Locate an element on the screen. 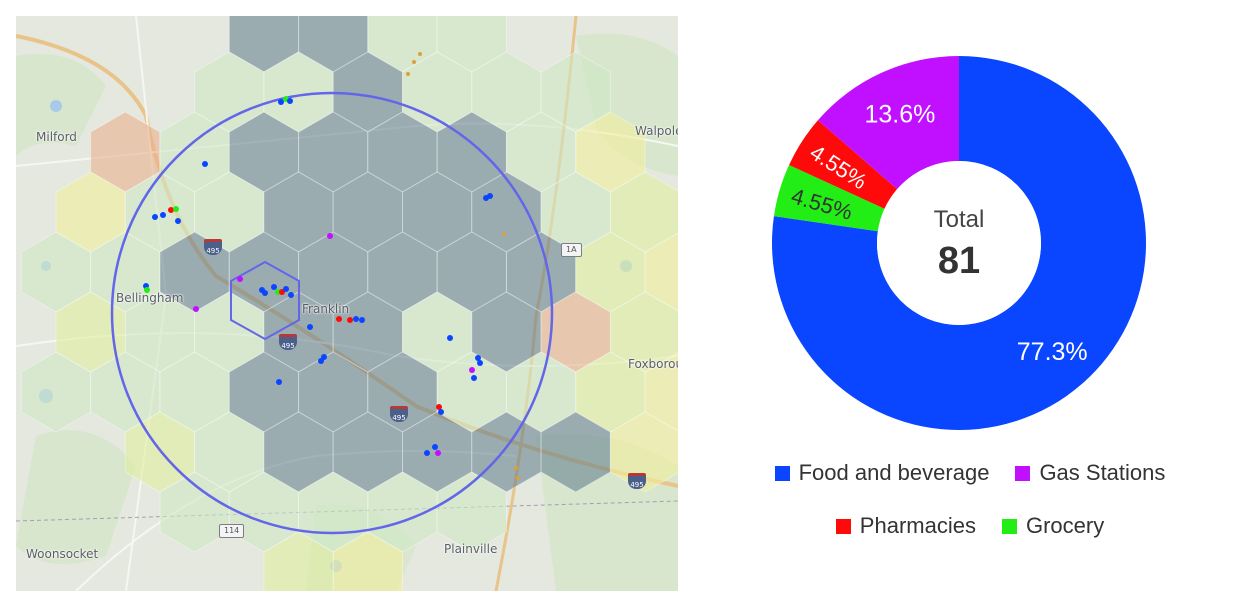 Image resolution: width=1240 pixels, height=608 pixels. donut-slice-pharmacies is located at coordinates (843, 164).